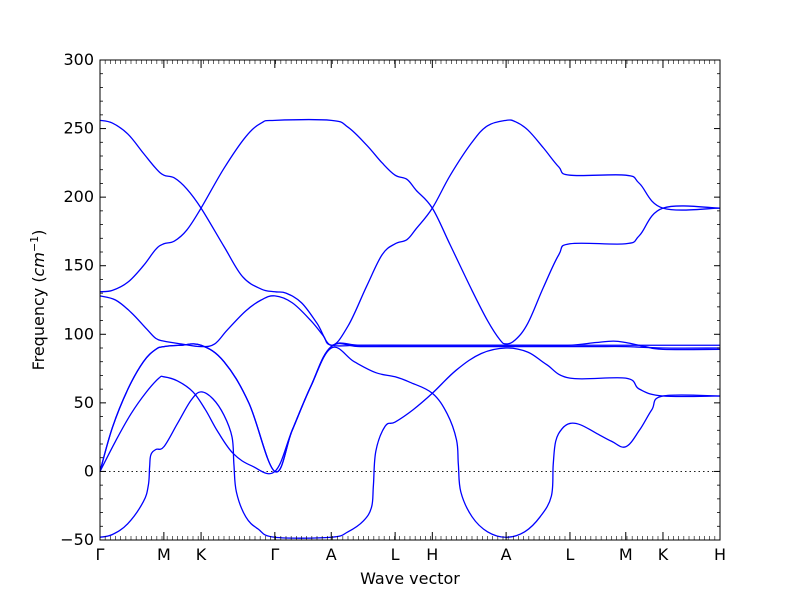  I want to click on y-tick-label: 50, so click(84, 402).